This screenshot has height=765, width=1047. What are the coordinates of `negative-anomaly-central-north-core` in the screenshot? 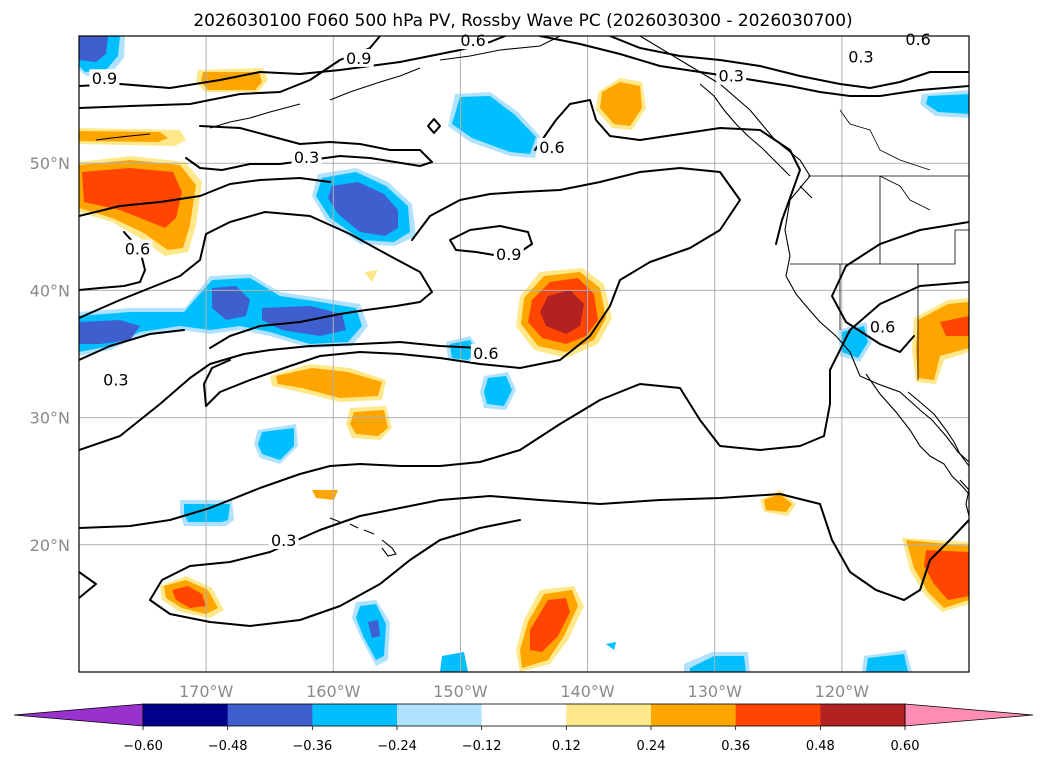 It's located at (363, 209).